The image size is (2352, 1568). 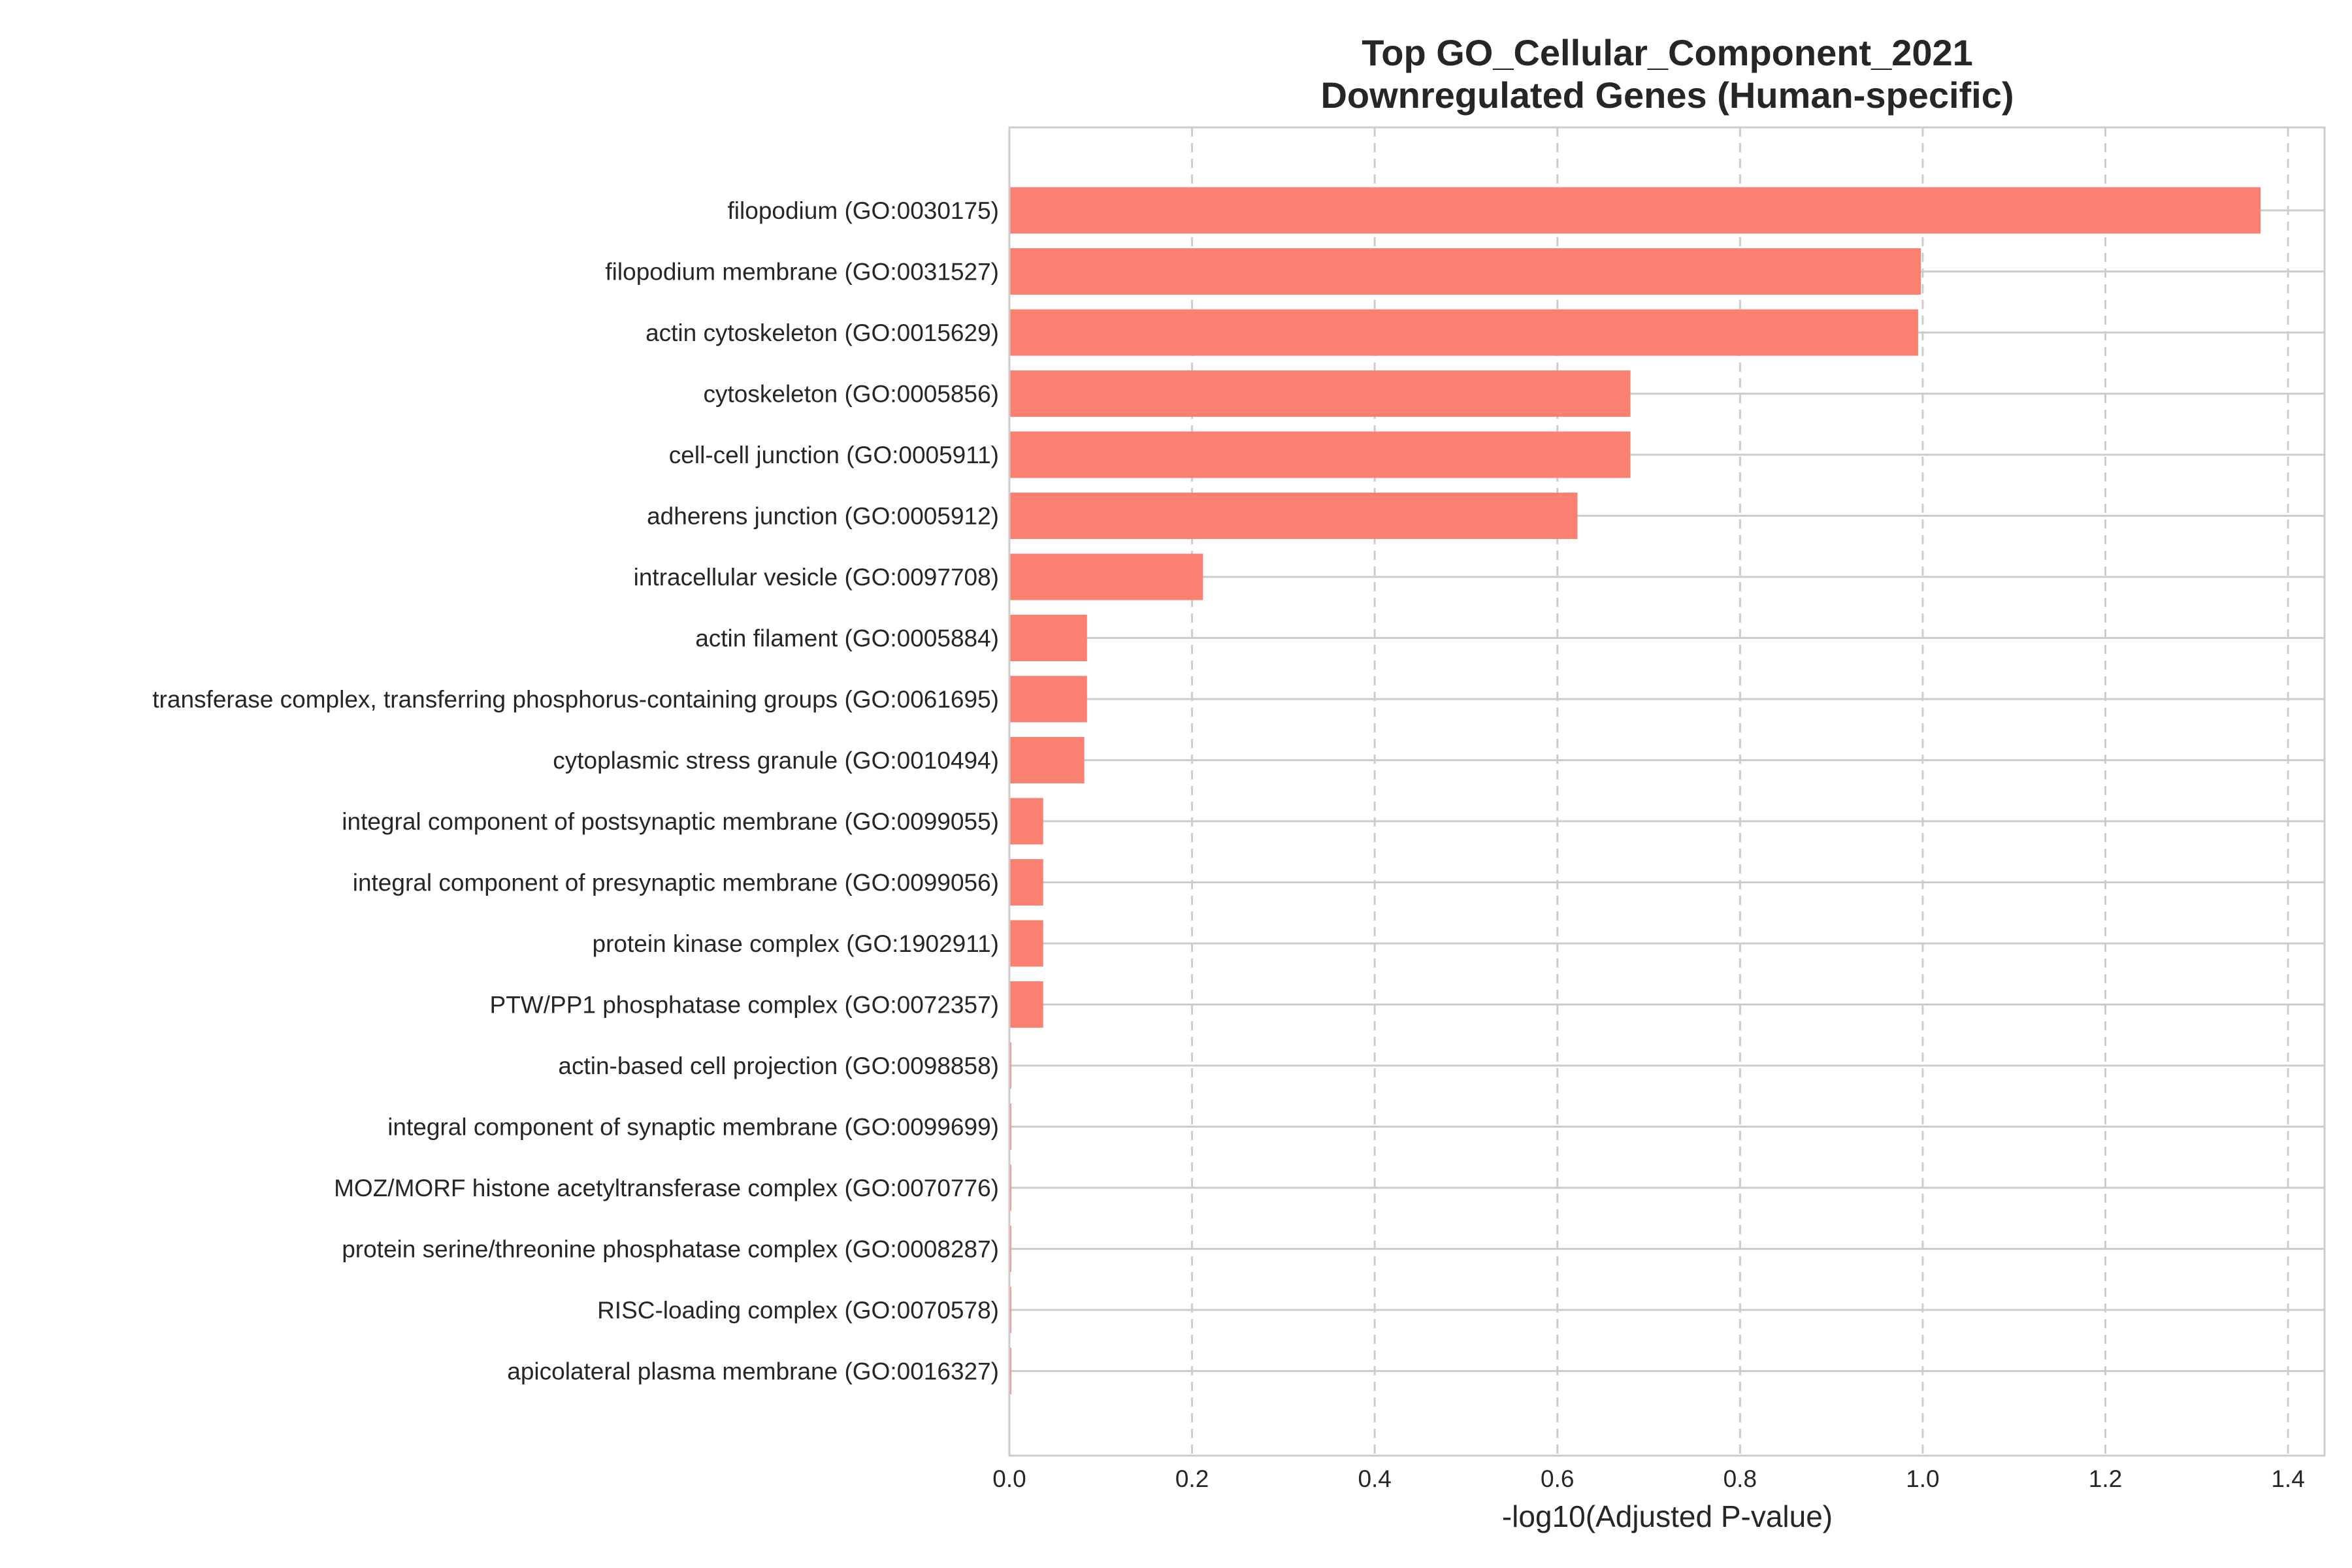 I want to click on y-tick-label: cytoplasmic stress granule (GO:0010494), so click(x=776, y=760).